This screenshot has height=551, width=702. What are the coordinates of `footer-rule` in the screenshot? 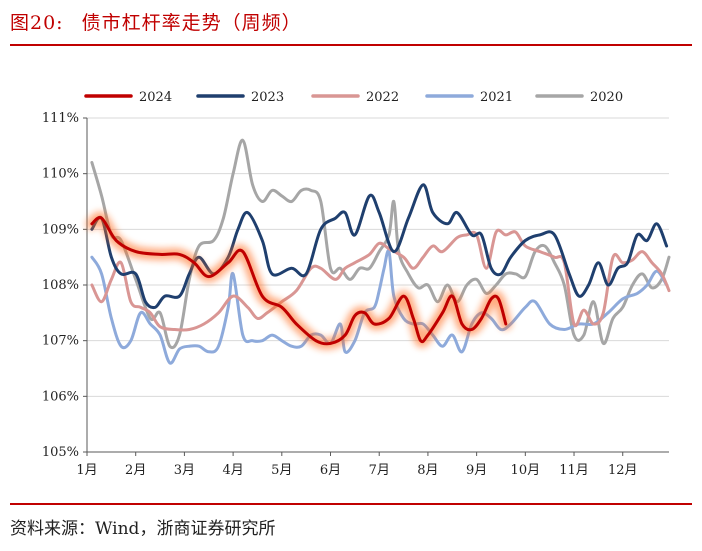 It's located at (351, 504).